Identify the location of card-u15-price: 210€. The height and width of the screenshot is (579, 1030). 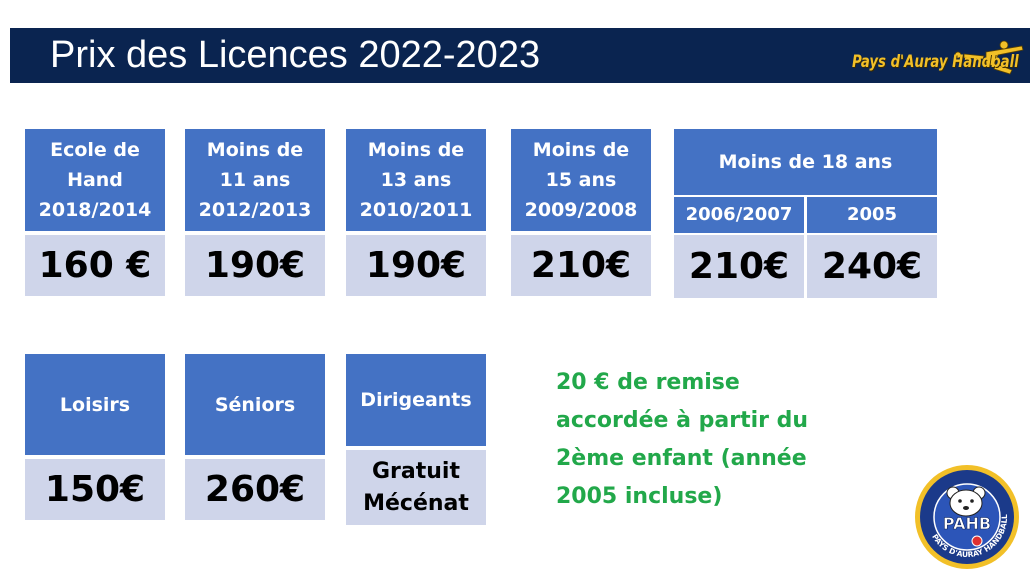
(581, 265).